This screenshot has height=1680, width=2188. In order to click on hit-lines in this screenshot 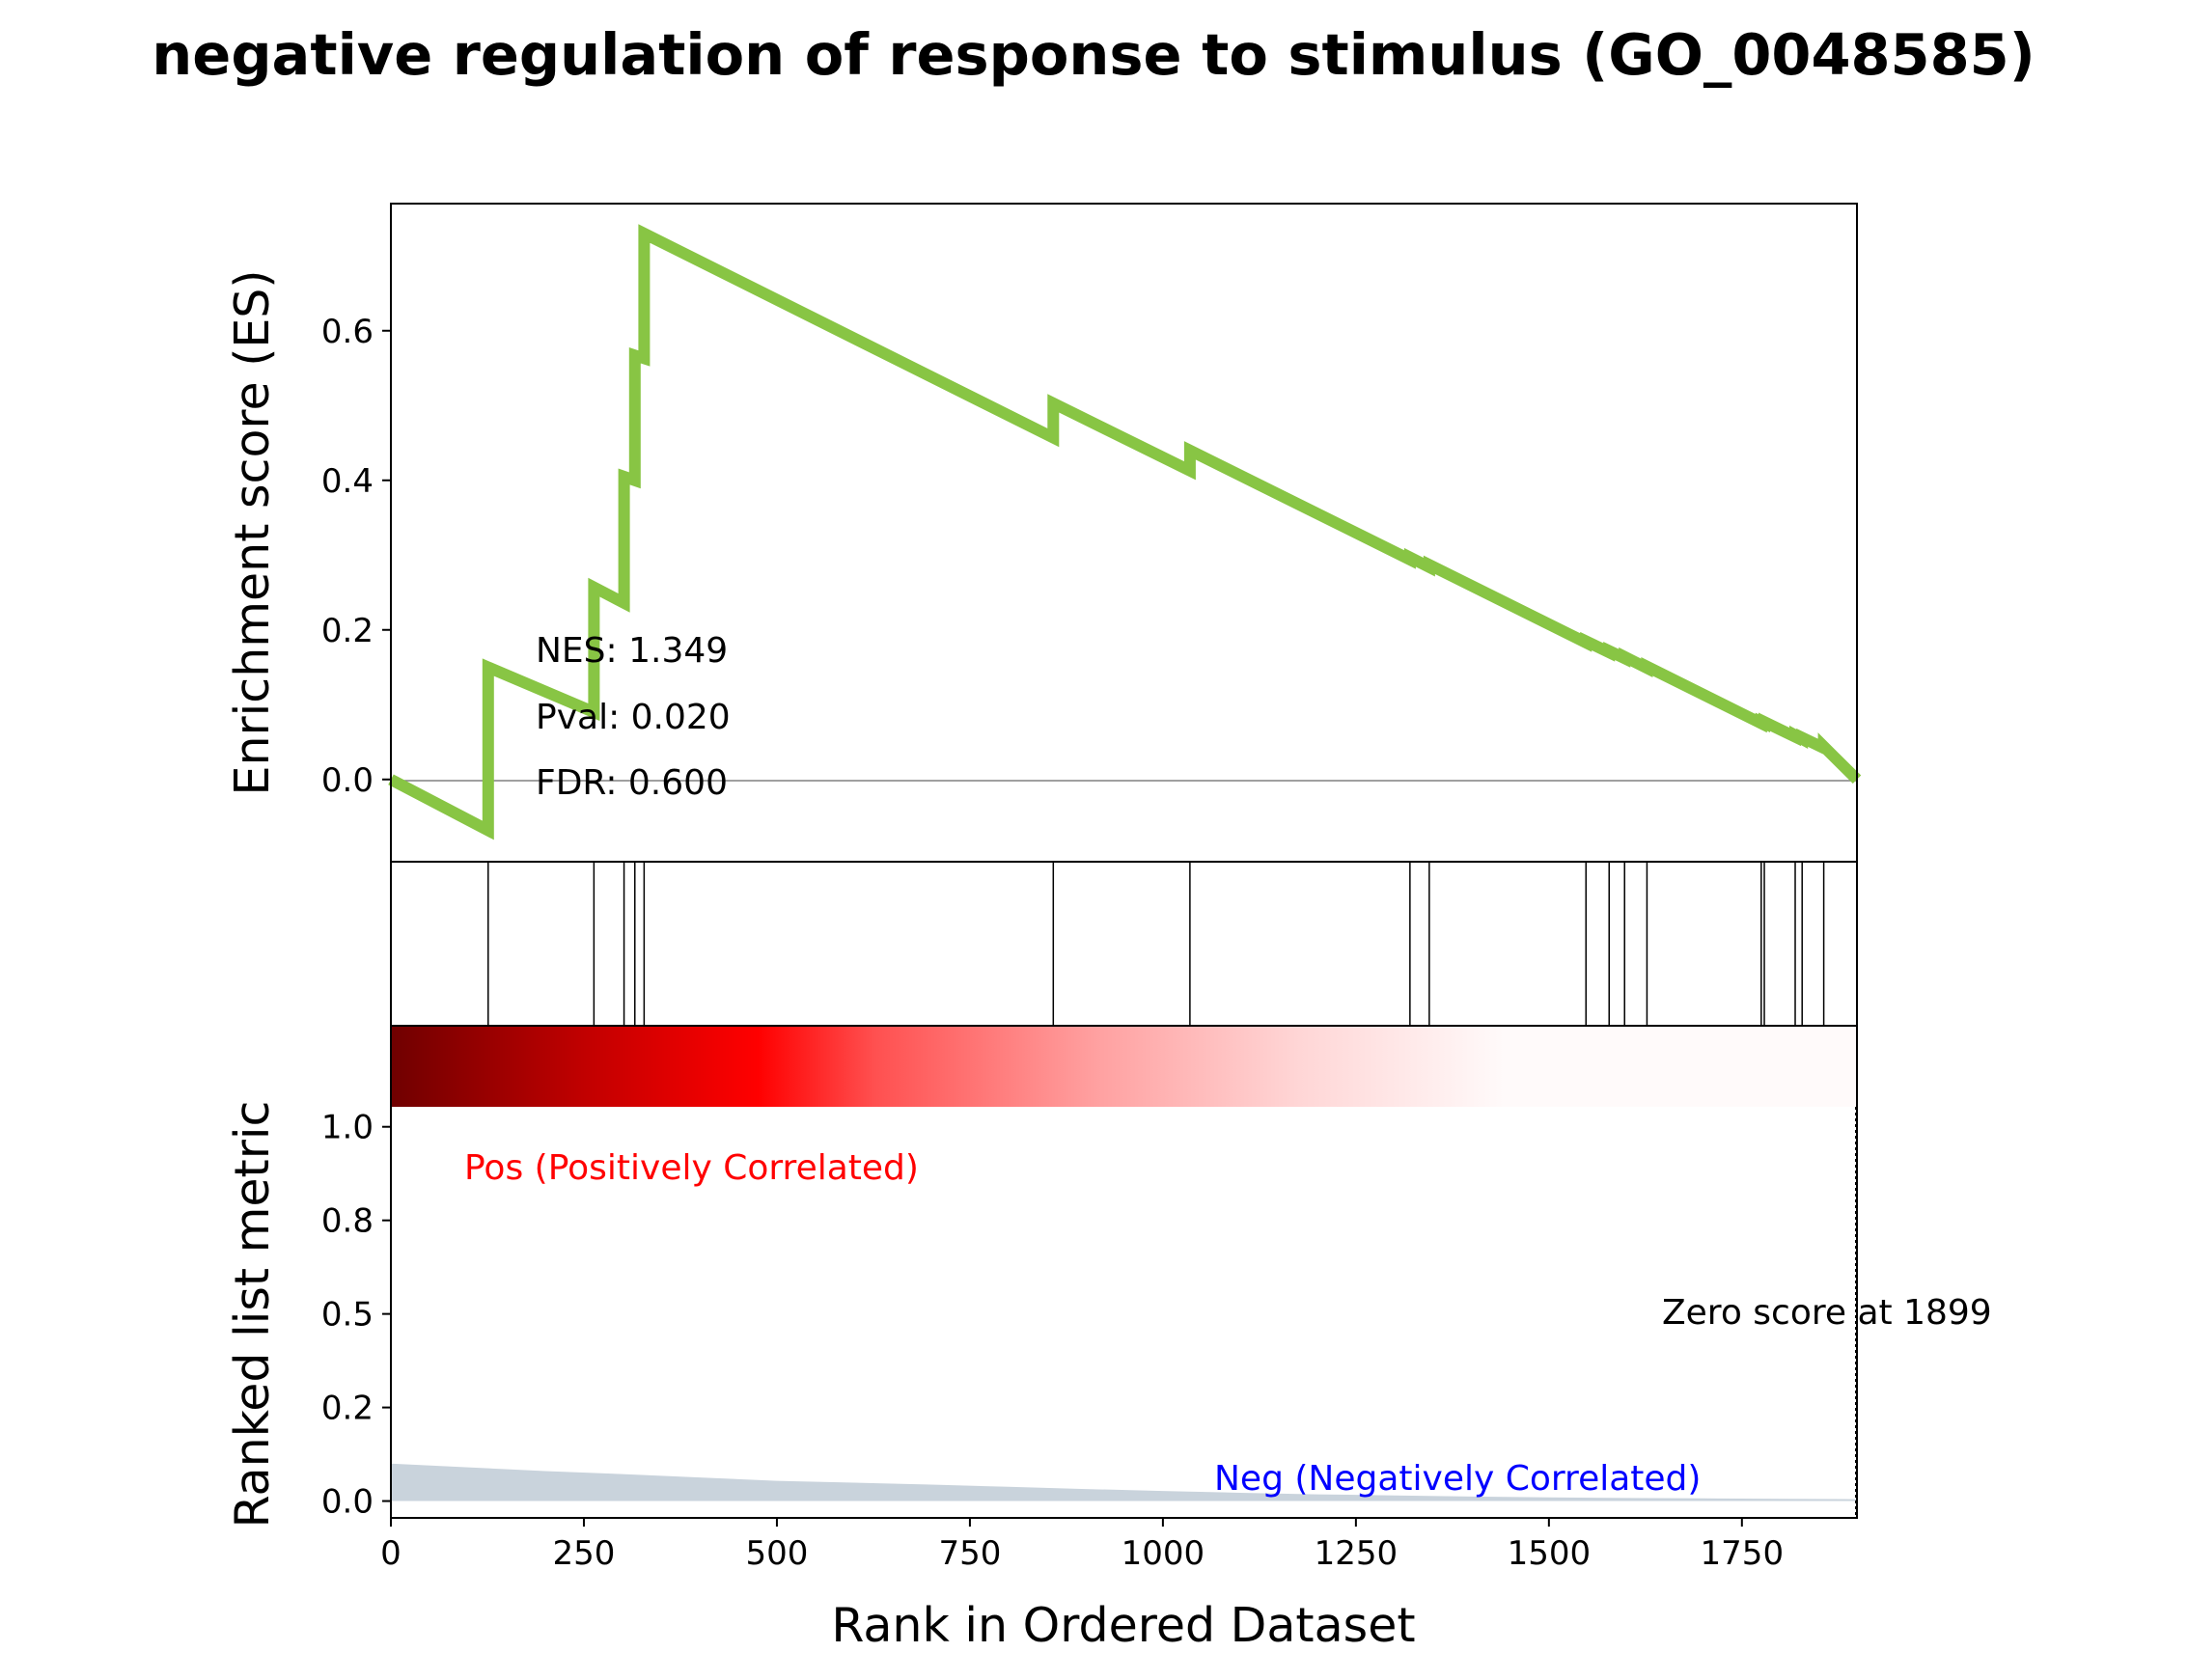, I will do `click(1156, 944)`.